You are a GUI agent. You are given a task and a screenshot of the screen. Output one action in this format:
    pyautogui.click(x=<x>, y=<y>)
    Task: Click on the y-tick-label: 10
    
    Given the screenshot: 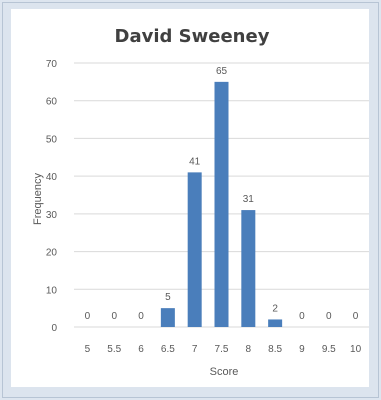 What is the action you would take?
    pyautogui.click(x=52, y=290)
    